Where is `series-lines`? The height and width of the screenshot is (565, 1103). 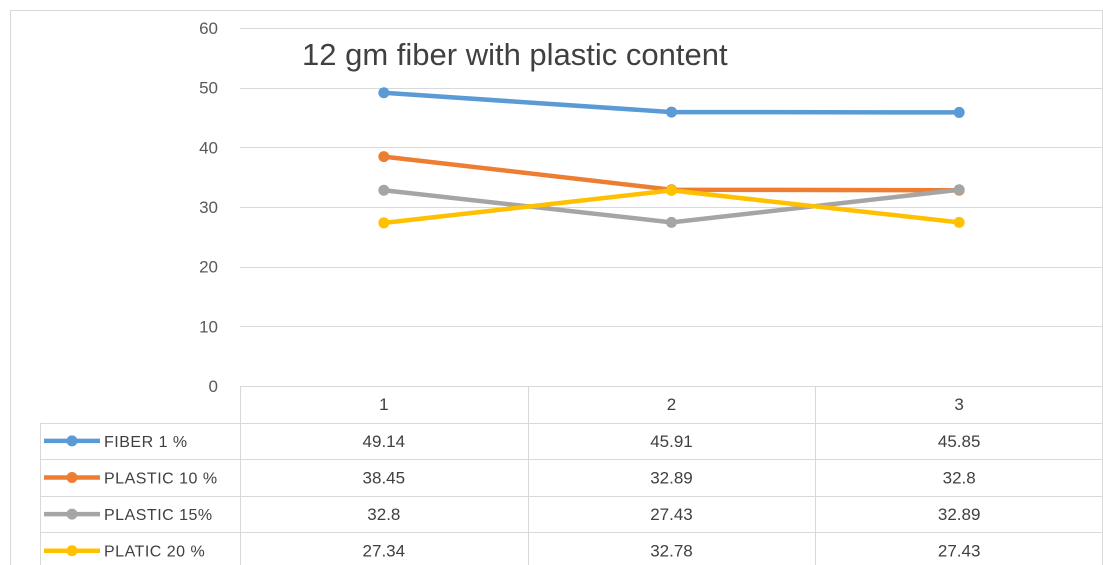
series-lines is located at coordinates (671, 158).